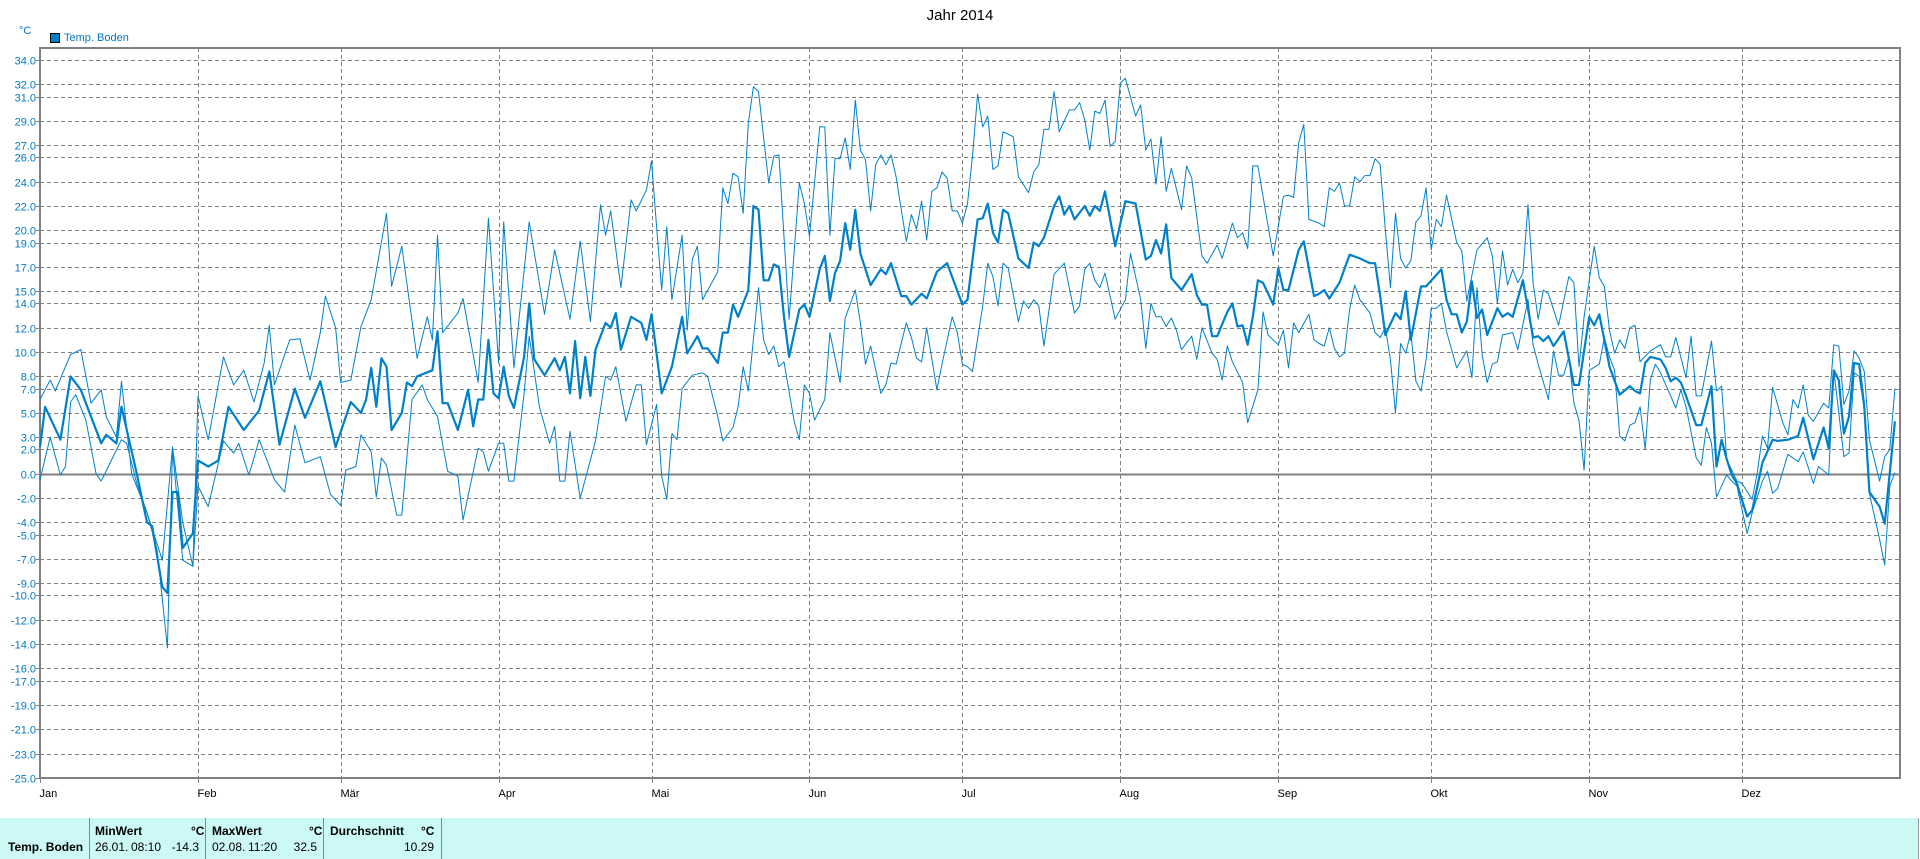 Image resolution: width=1920 pixels, height=859 pixels. Describe the element at coordinates (25, 123) in the screenshot. I see `y-tick-label: 29.0` at that location.